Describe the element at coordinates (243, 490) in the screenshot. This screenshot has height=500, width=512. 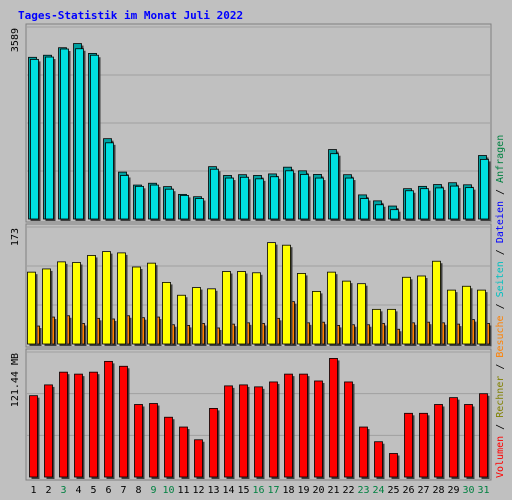
I see `x-tick-label: 15` at that location.